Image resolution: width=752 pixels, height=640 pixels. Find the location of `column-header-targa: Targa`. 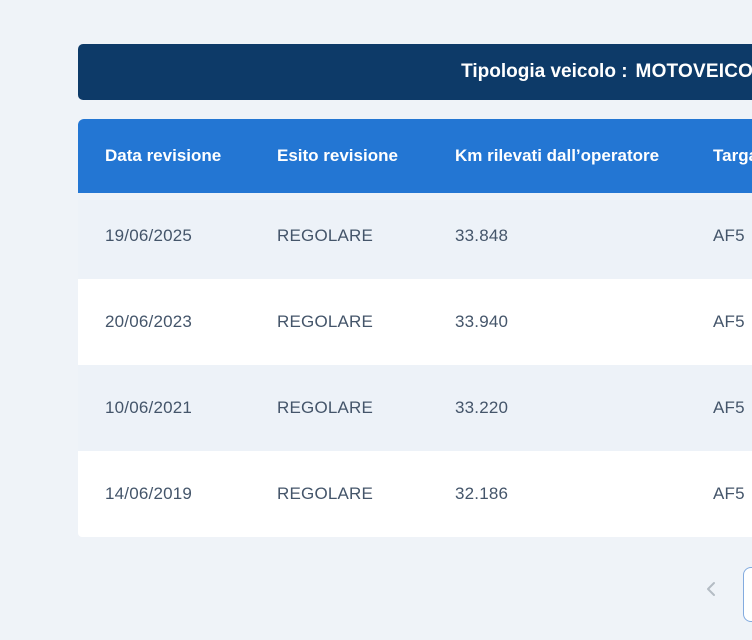

column-header-targa: Targa is located at coordinates (732, 155).